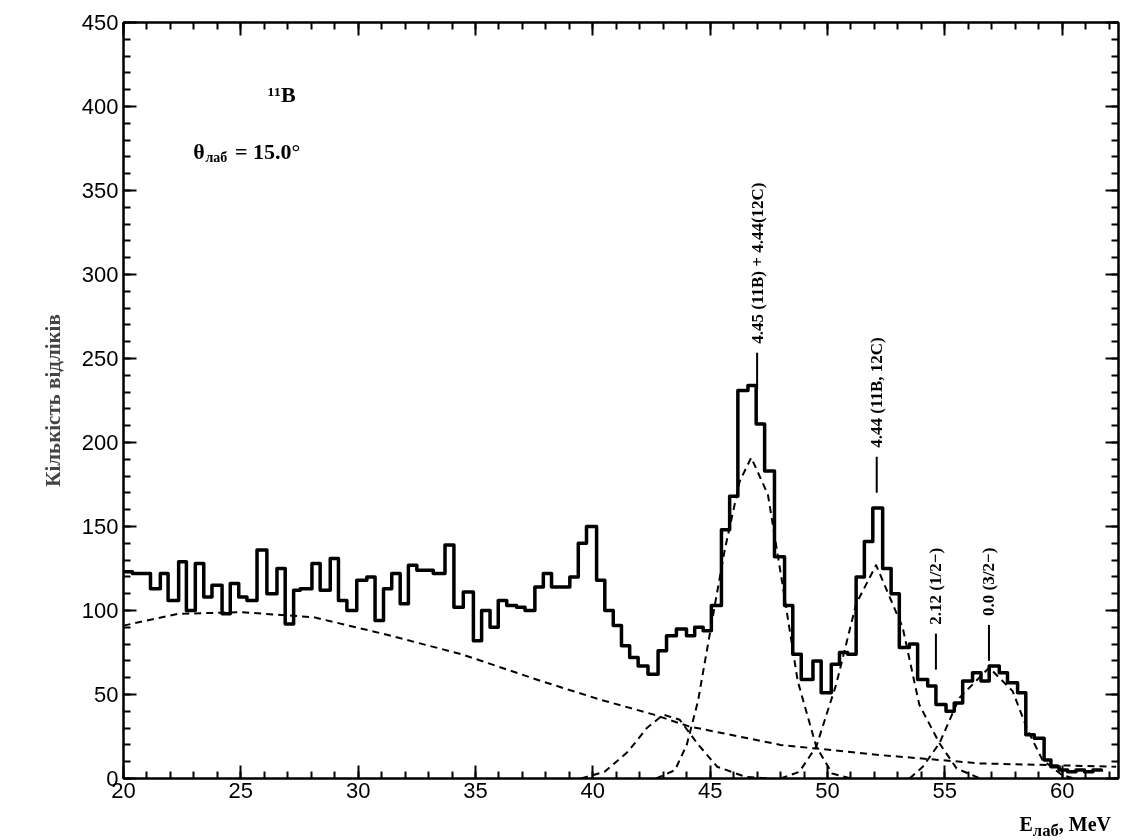  Describe the element at coordinates (877, 392) in the screenshot. I see `annotation: 4.44 (11B, 12C)` at that location.